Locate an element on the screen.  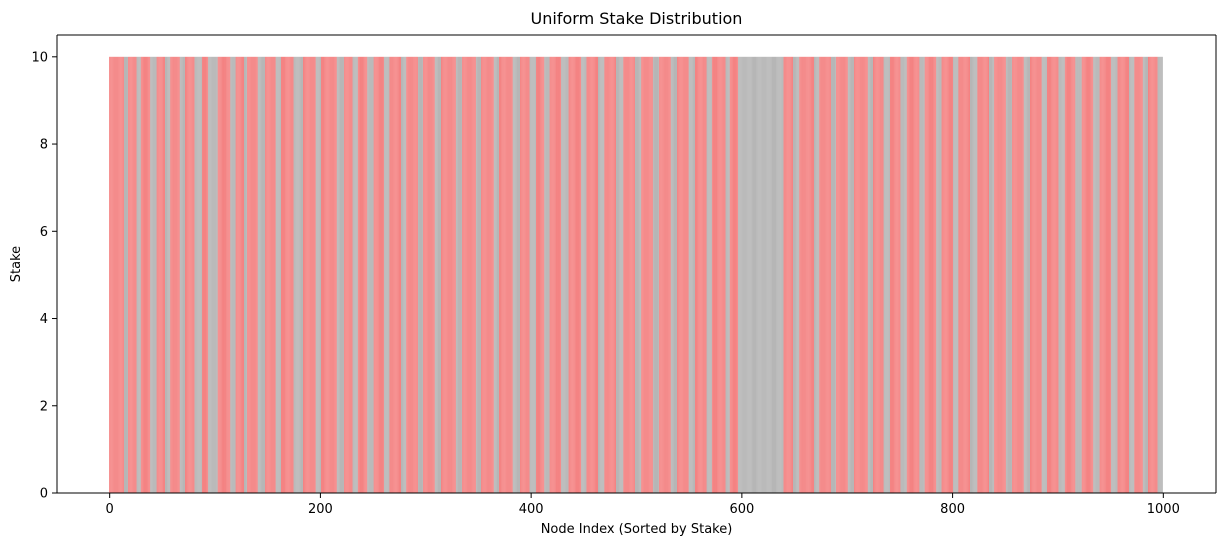
x-tick-label: 800 is located at coordinates (952, 509).